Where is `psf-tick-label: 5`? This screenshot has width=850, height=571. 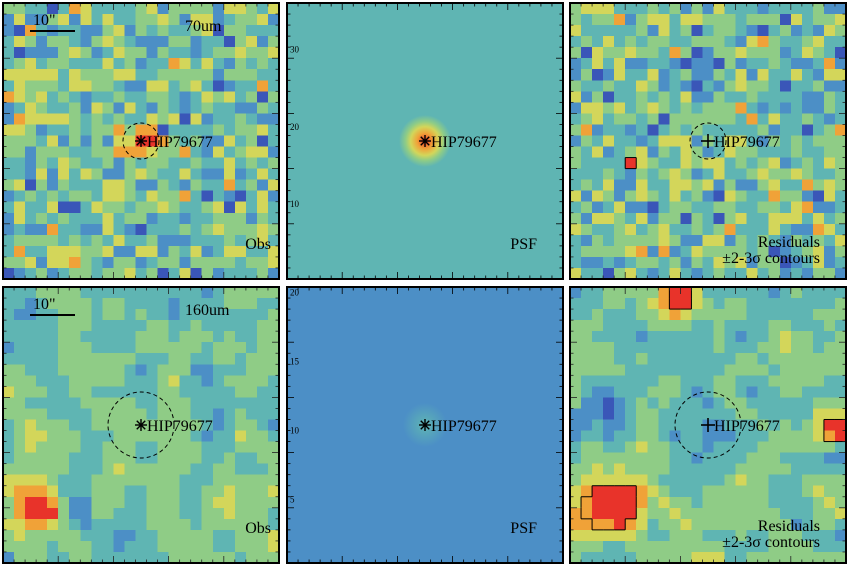 psf-tick-label: 5 is located at coordinates (292, 499).